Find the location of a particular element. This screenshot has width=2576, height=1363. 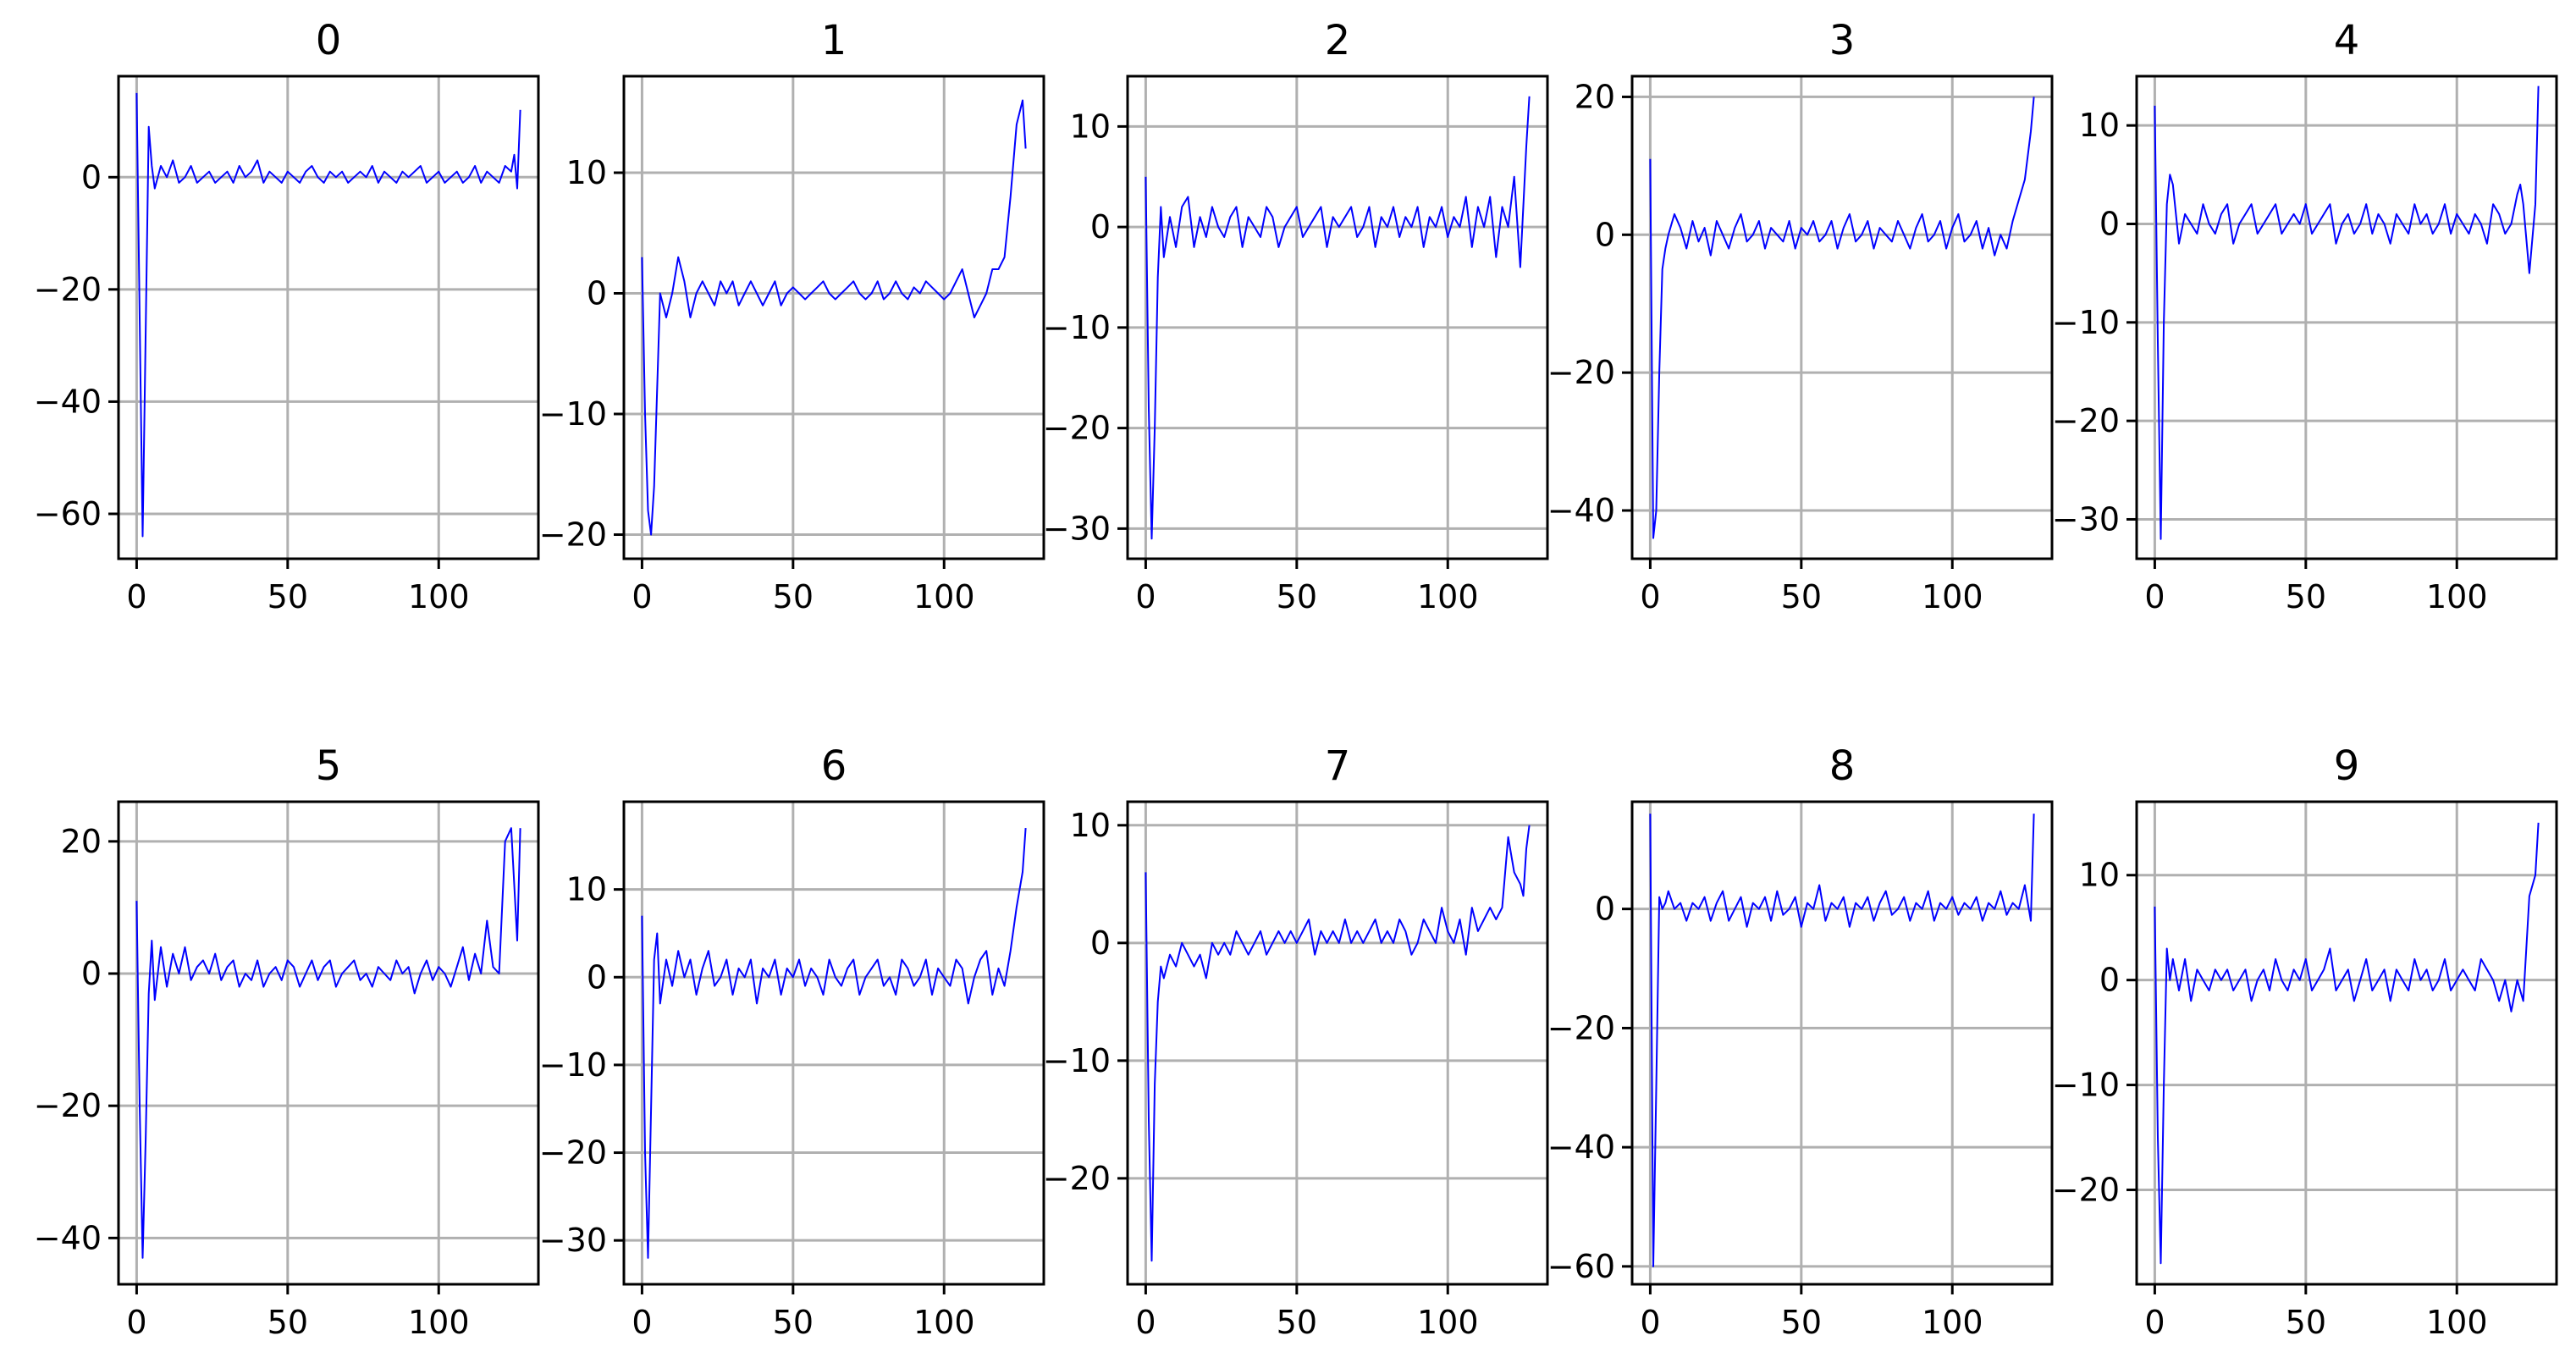

subplot-8: 0 50 100 0 −20 −40 −60 8 is located at coordinates (1800, 1041).